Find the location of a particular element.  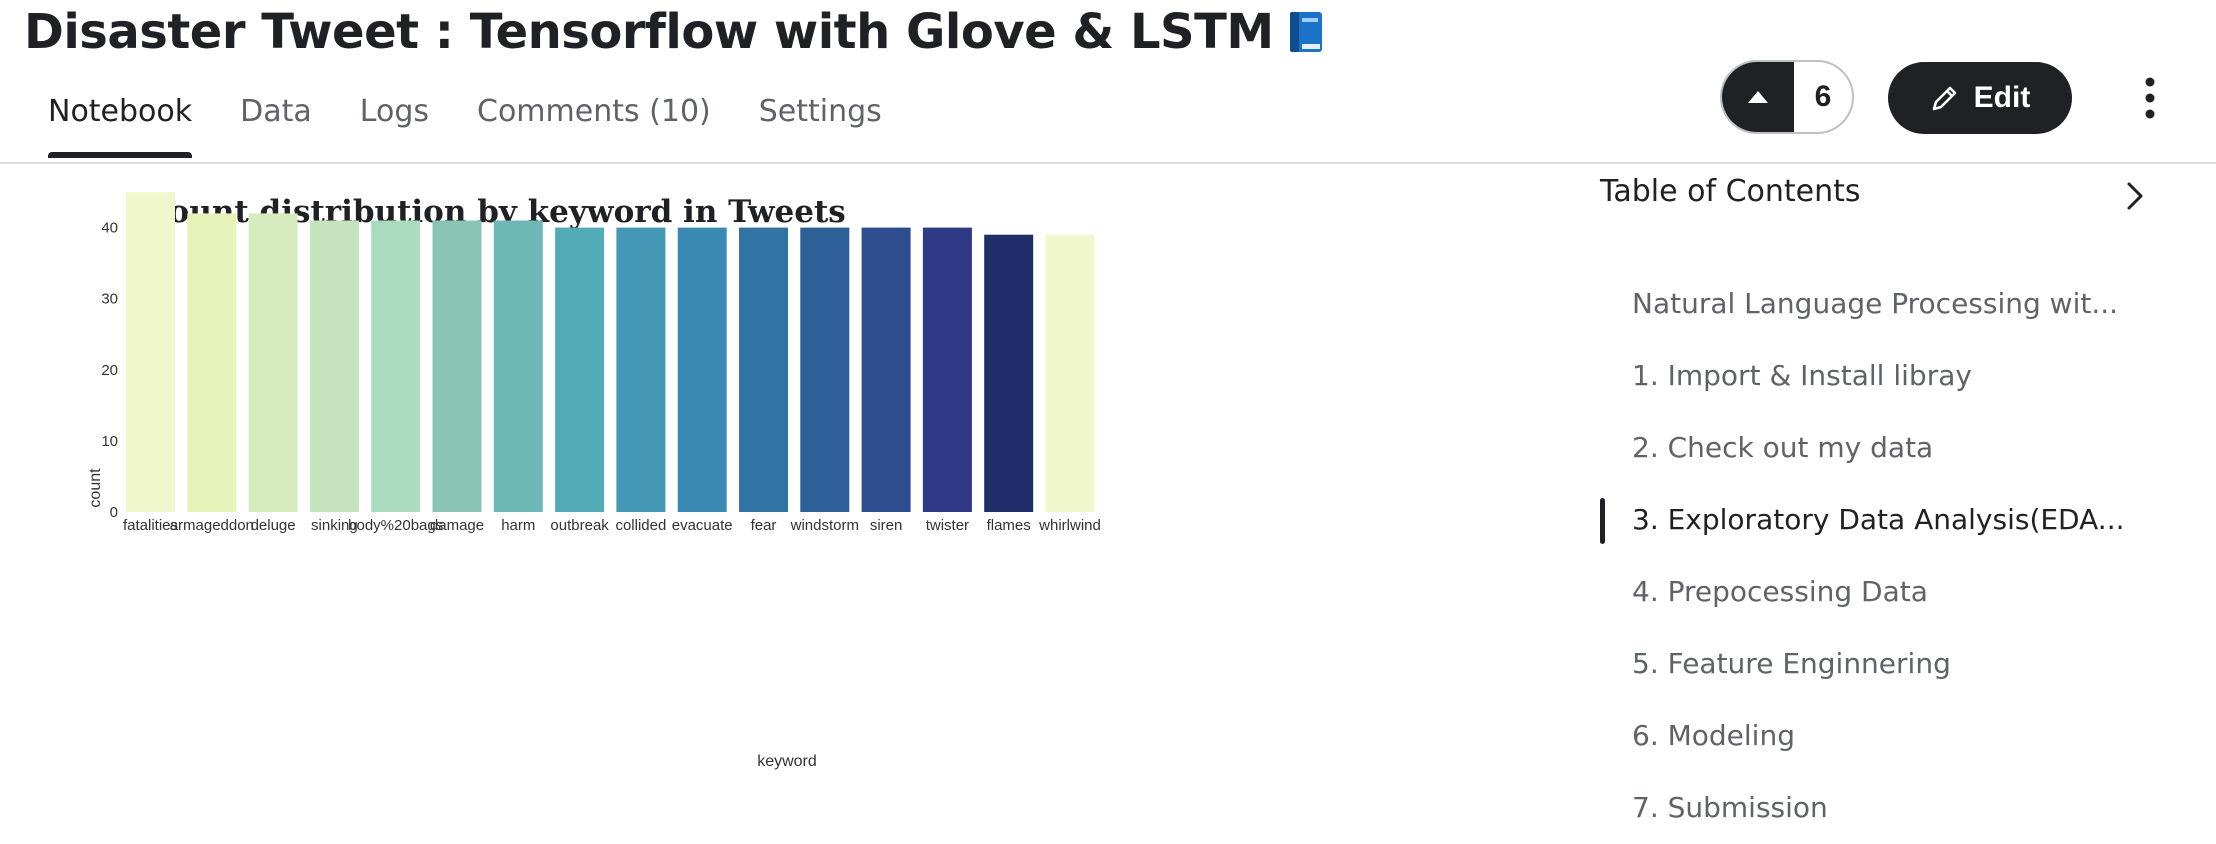

bar-body%20bags is located at coordinates (396, 366).